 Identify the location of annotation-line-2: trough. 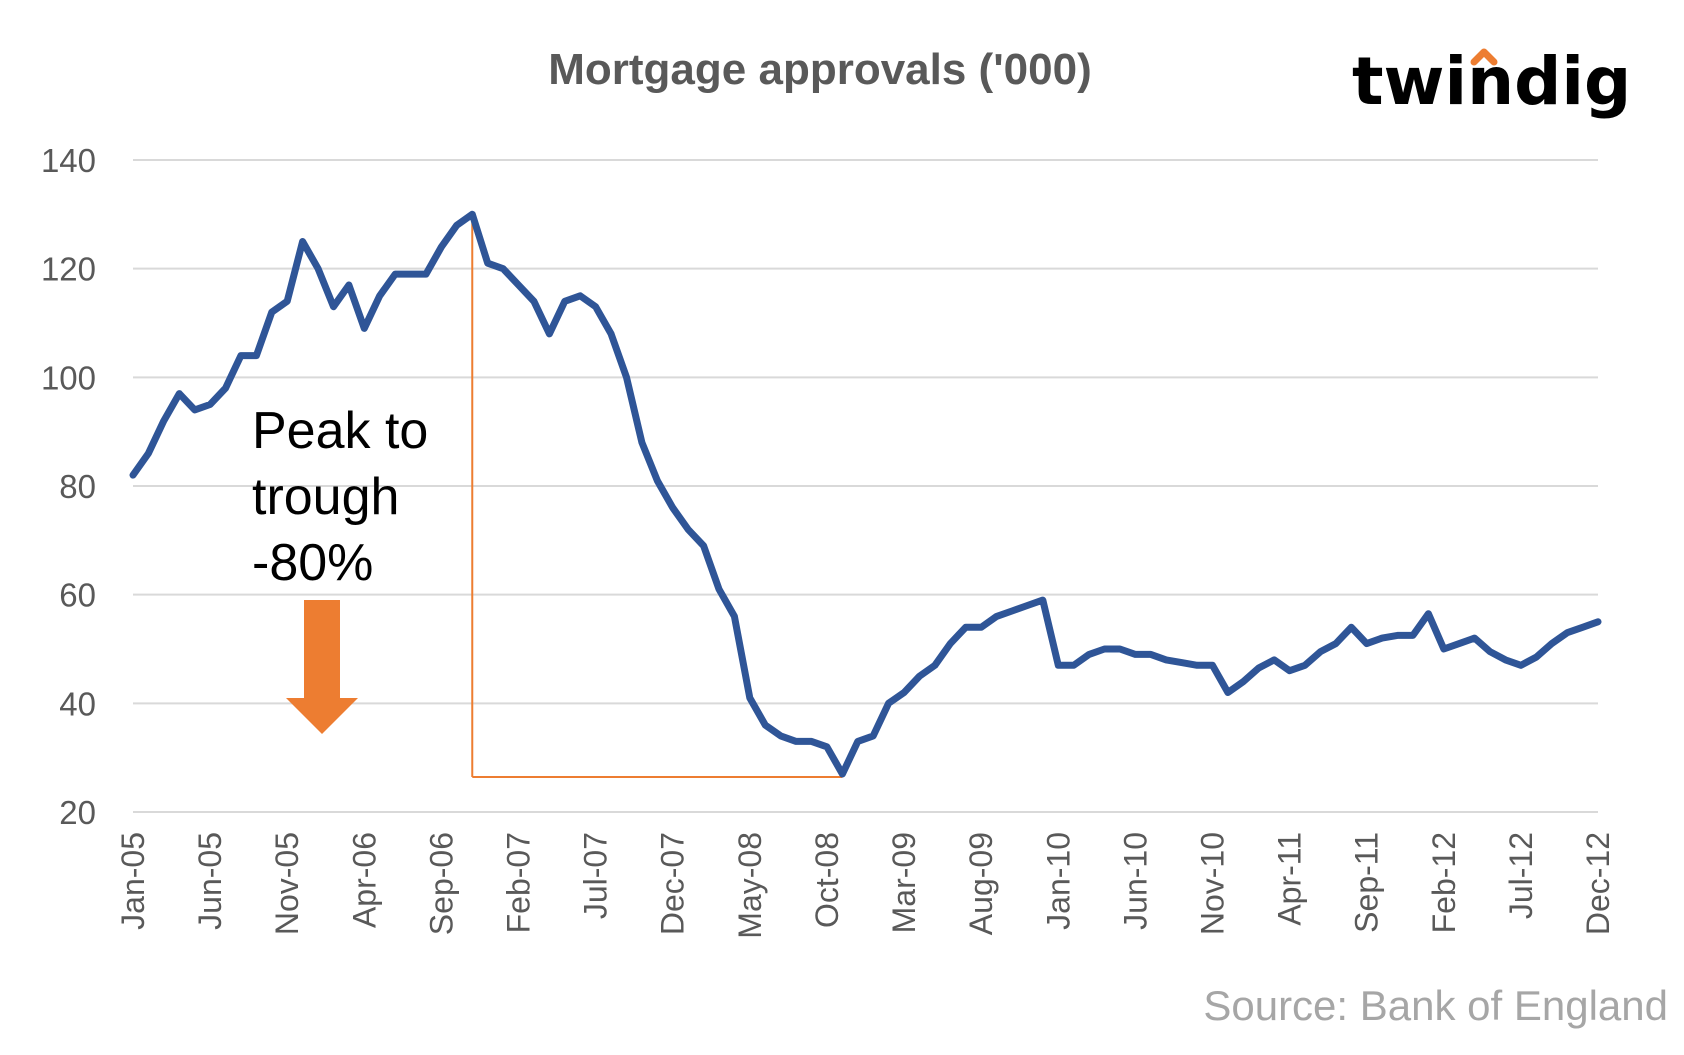
(325, 497).